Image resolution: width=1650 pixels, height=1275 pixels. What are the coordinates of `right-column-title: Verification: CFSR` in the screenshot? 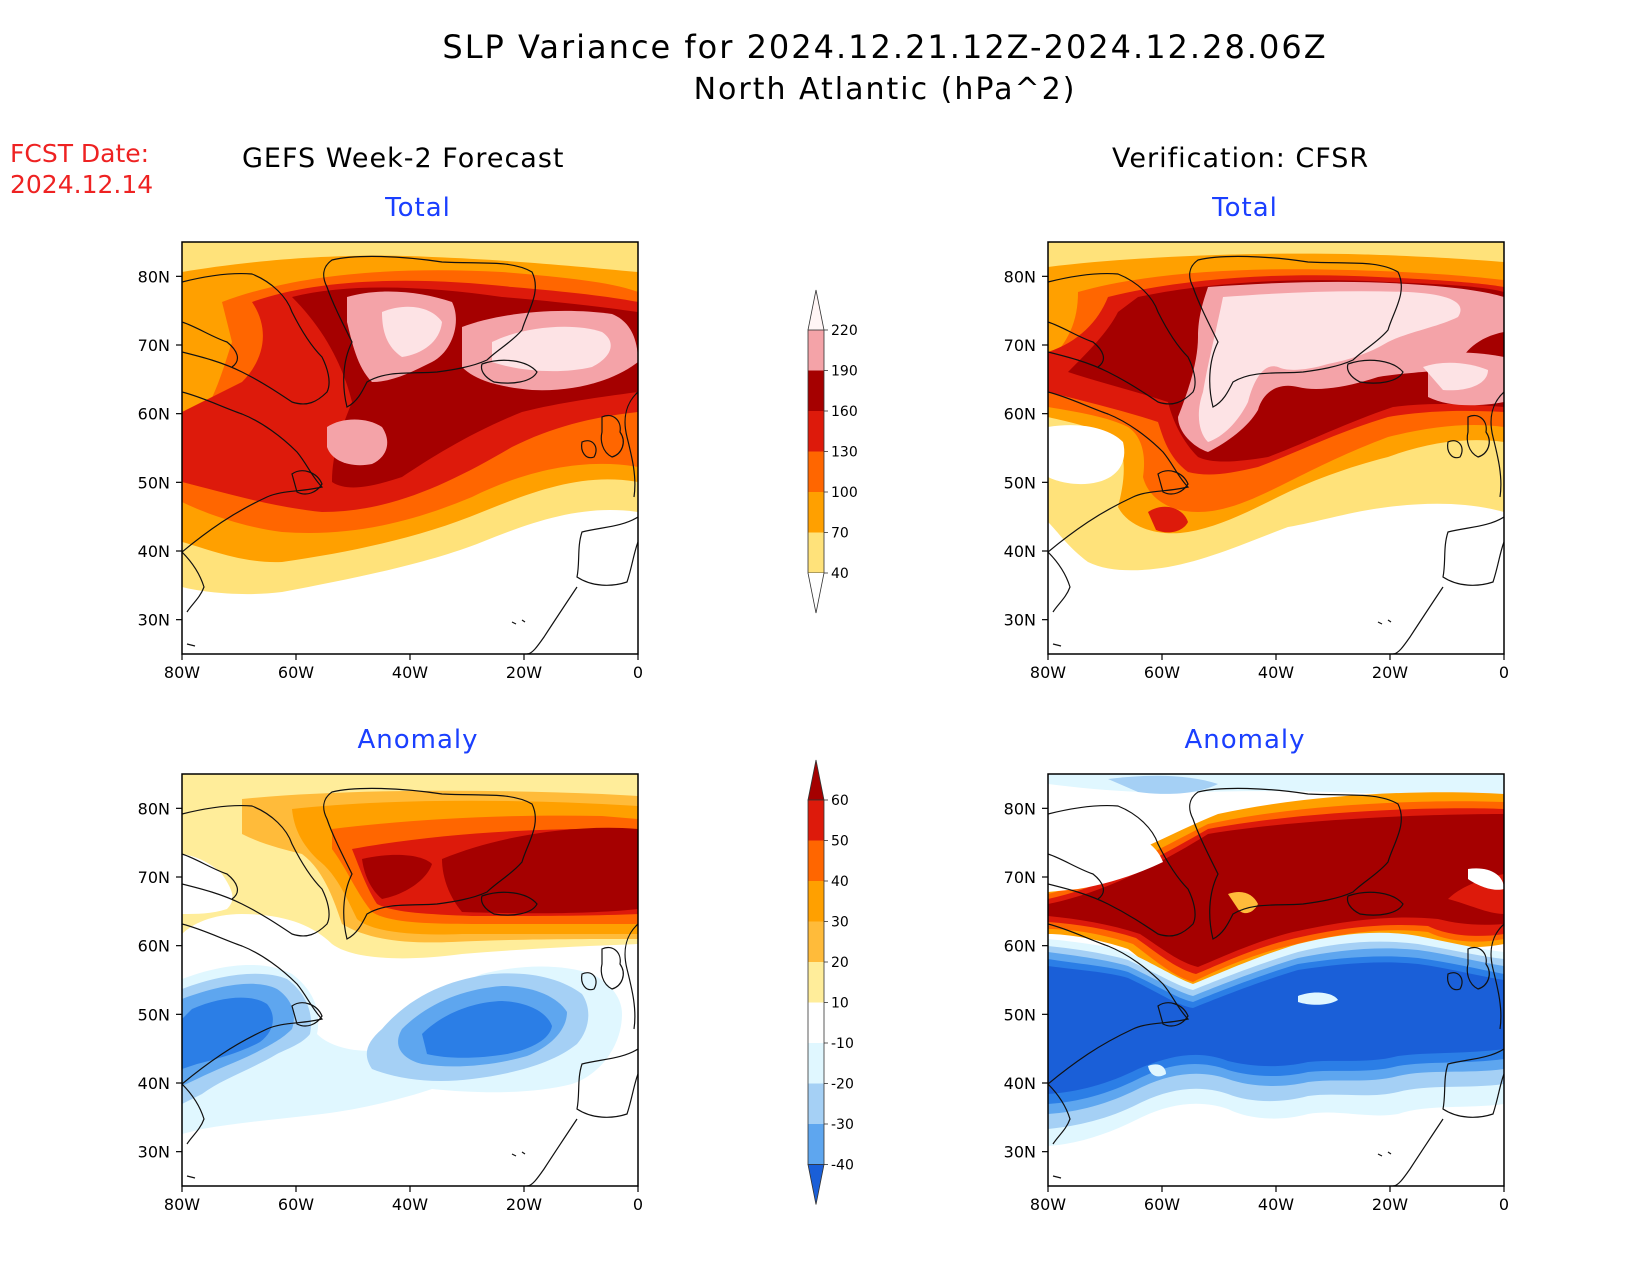 It's located at (1241, 158).